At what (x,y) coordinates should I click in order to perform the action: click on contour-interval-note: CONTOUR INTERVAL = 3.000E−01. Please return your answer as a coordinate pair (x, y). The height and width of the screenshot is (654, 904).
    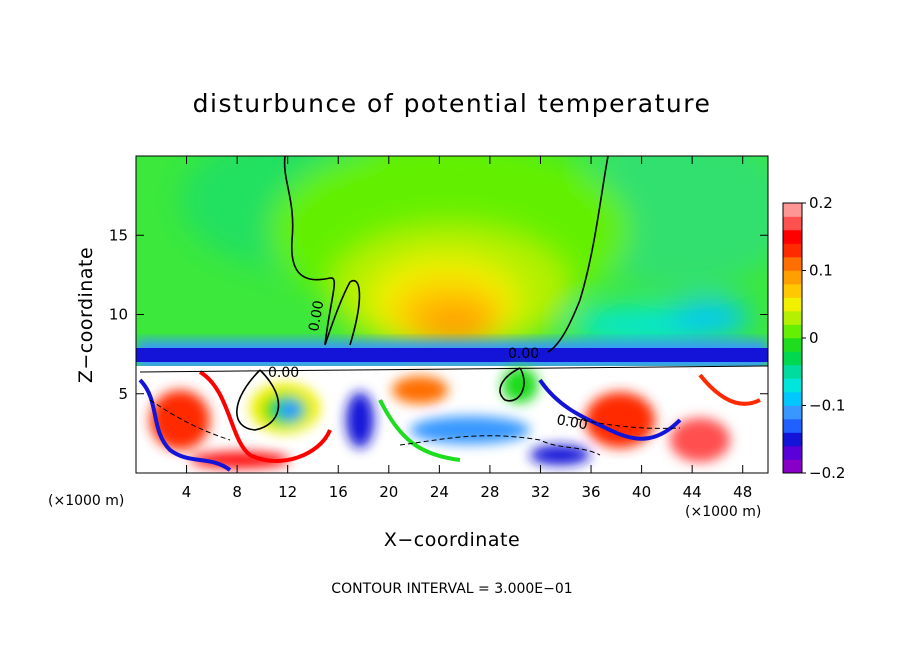
    Looking at the image, I should click on (451, 589).